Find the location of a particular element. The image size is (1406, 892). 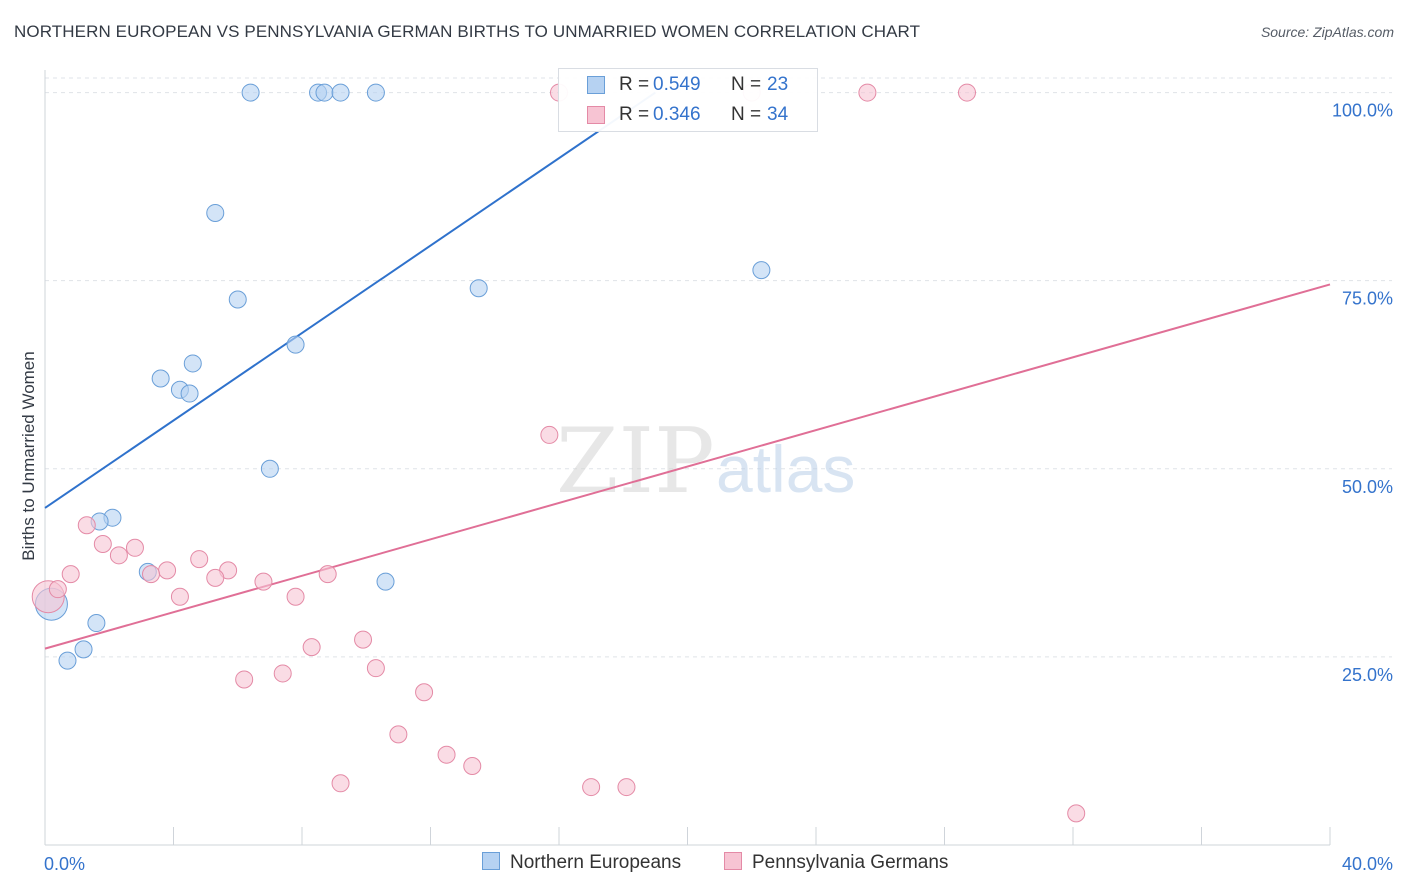

bottom-legend-pennsylvania: Pennsylvania Germans is located at coordinates (836, 864).